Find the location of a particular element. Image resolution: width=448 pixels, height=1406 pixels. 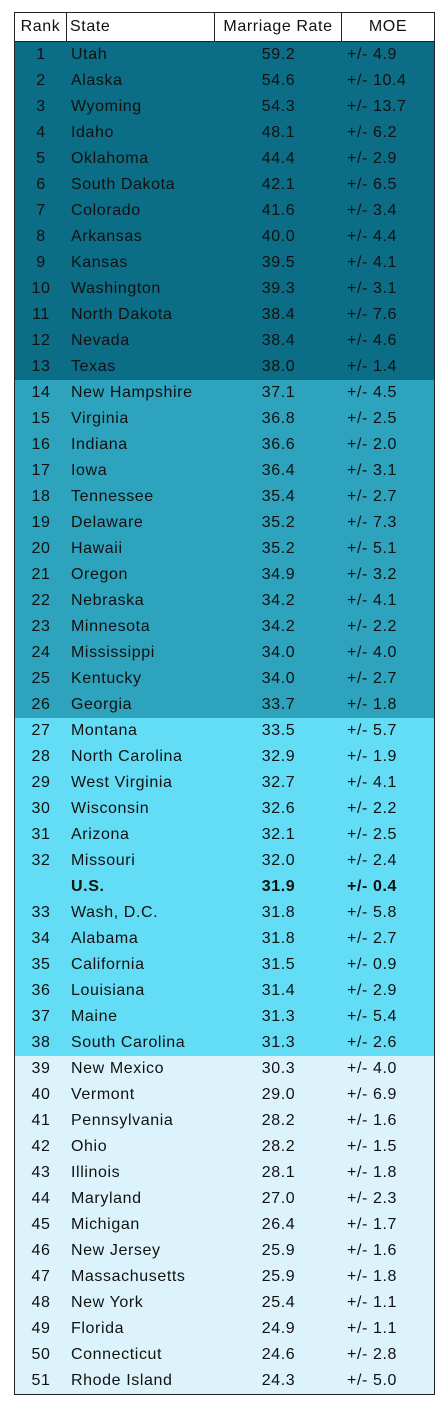

state-cell: Pennsylvania is located at coordinates (122, 1120).